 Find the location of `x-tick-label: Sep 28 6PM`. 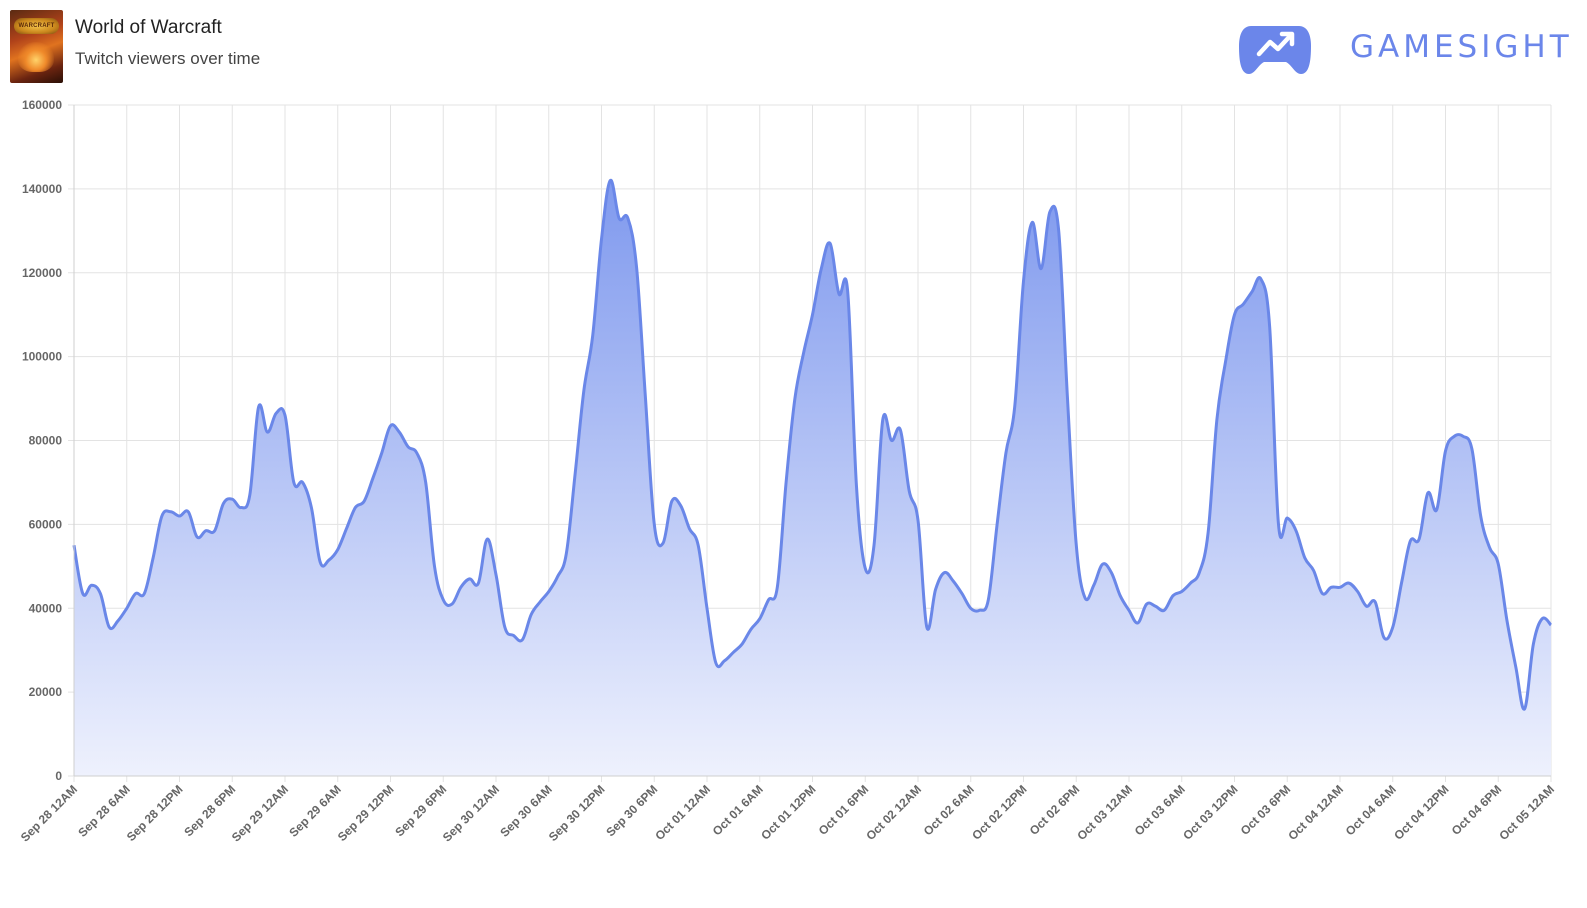

x-tick-label: Sep 28 6PM is located at coordinates (209, 810).